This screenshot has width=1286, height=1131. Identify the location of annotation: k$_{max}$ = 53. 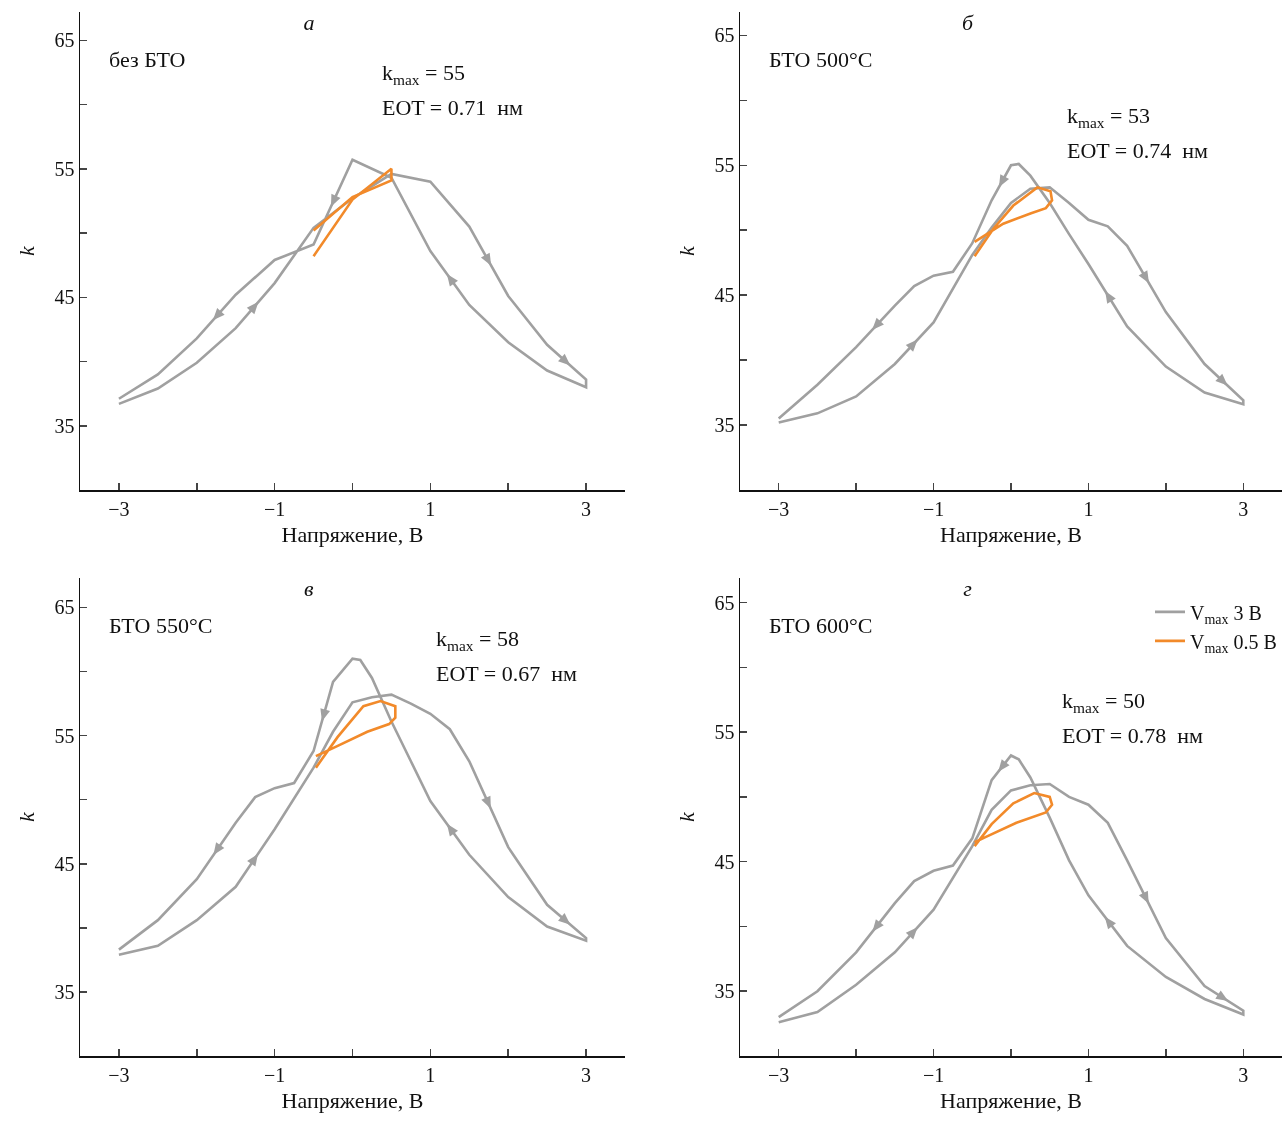
(1108, 117).